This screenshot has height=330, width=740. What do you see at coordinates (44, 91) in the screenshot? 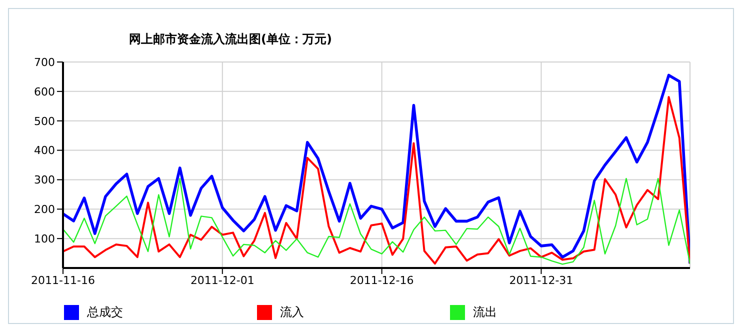
I see `y-tick-label: 600` at bounding box center [44, 91].